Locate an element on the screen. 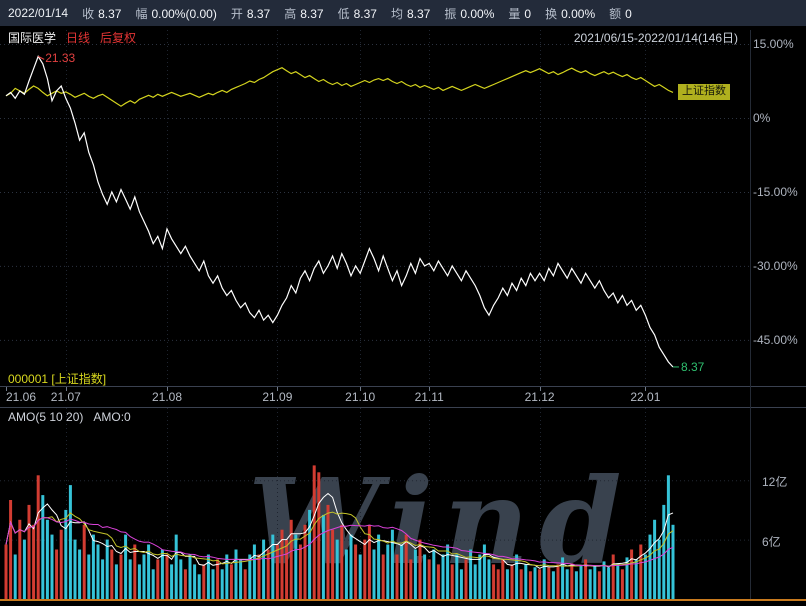 This screenshot has width=806, height=606. adjust-mode-selector: 后复权 is located at coordinates (118, 38).